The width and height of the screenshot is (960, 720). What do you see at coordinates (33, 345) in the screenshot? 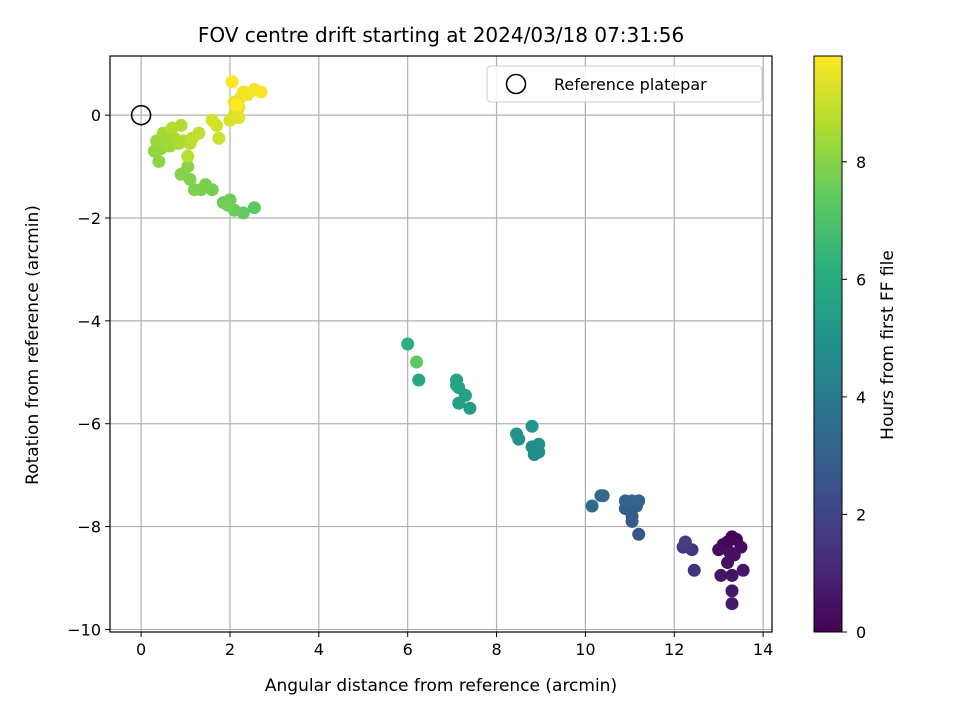
I see `y-axis-label: Rotation from reference (arcmin)` at bounding box center [33, 345].